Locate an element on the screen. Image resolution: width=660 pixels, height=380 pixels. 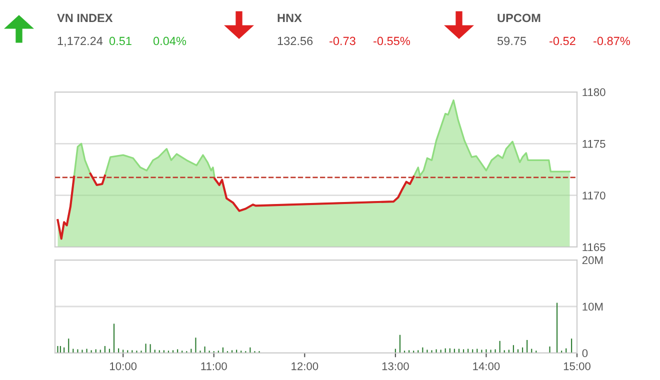
text: 1,172.24 is located at coordinates (80, 41).